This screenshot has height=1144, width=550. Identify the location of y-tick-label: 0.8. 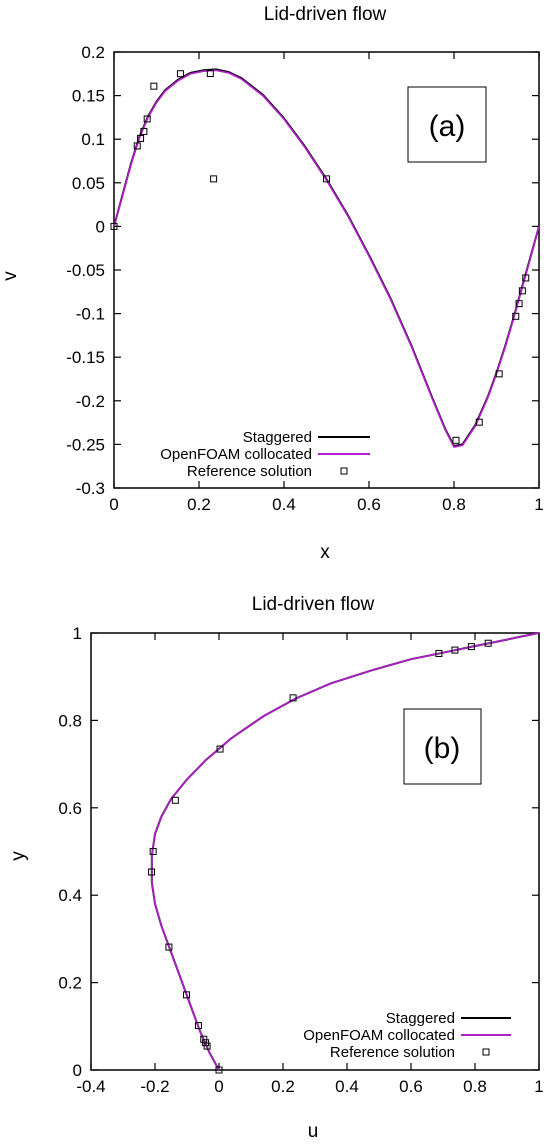
(70, 720).